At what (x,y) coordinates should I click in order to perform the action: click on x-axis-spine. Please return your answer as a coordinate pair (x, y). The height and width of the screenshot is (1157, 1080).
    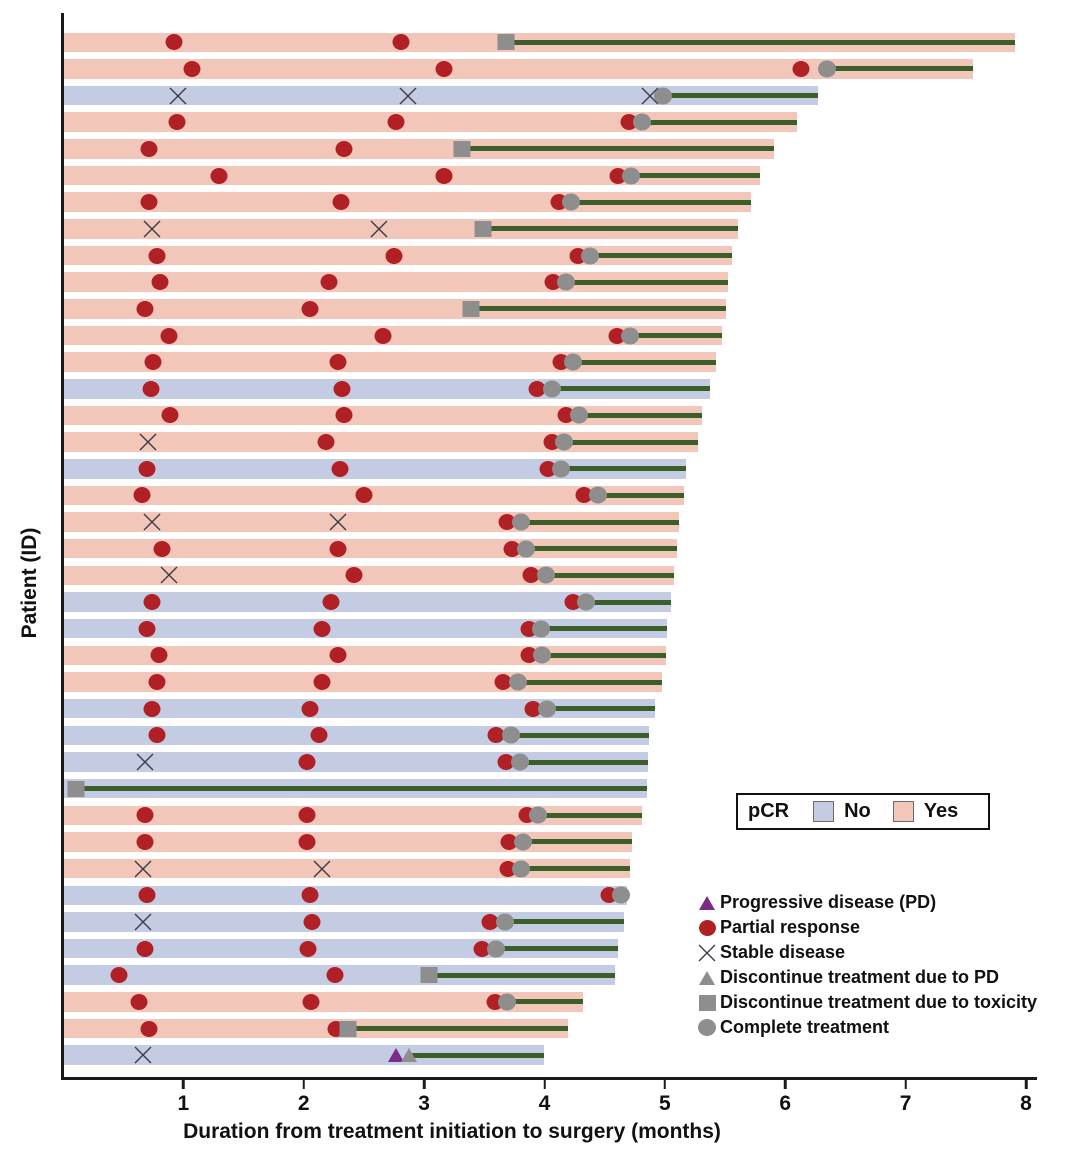
    Looking at the image, I should click on (549, 1078).